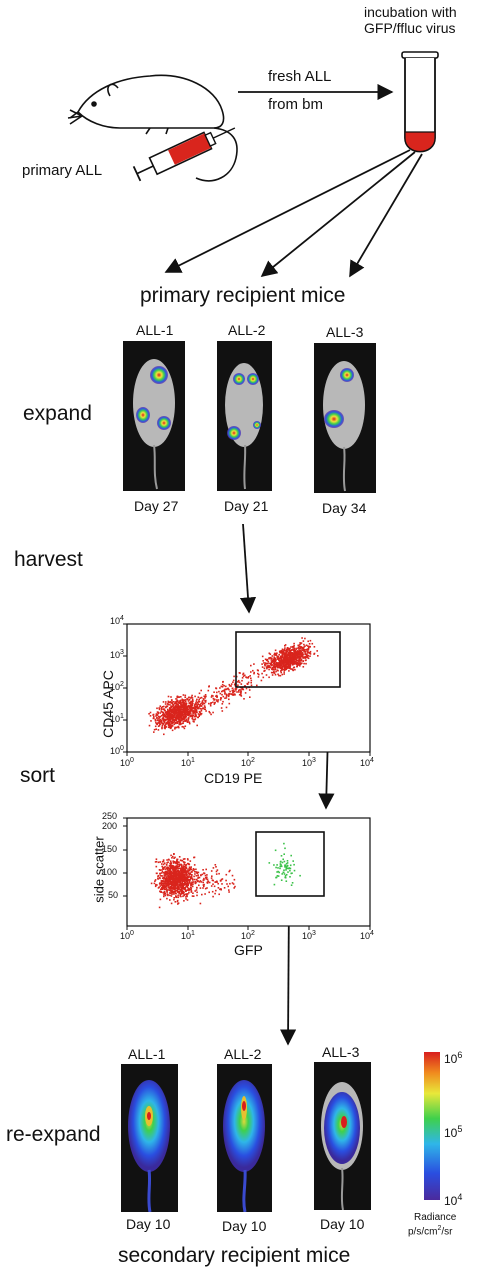  What do you see at coordinates (293, 213) in the screenshot?
I see `fan-arrows` at bounding box center [293, 213].